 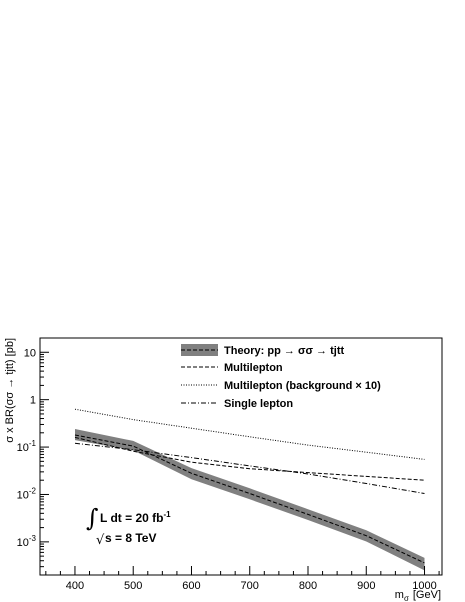 I want to click on lumi-text: L dt = 20 fb, so click(x=131, y=518).